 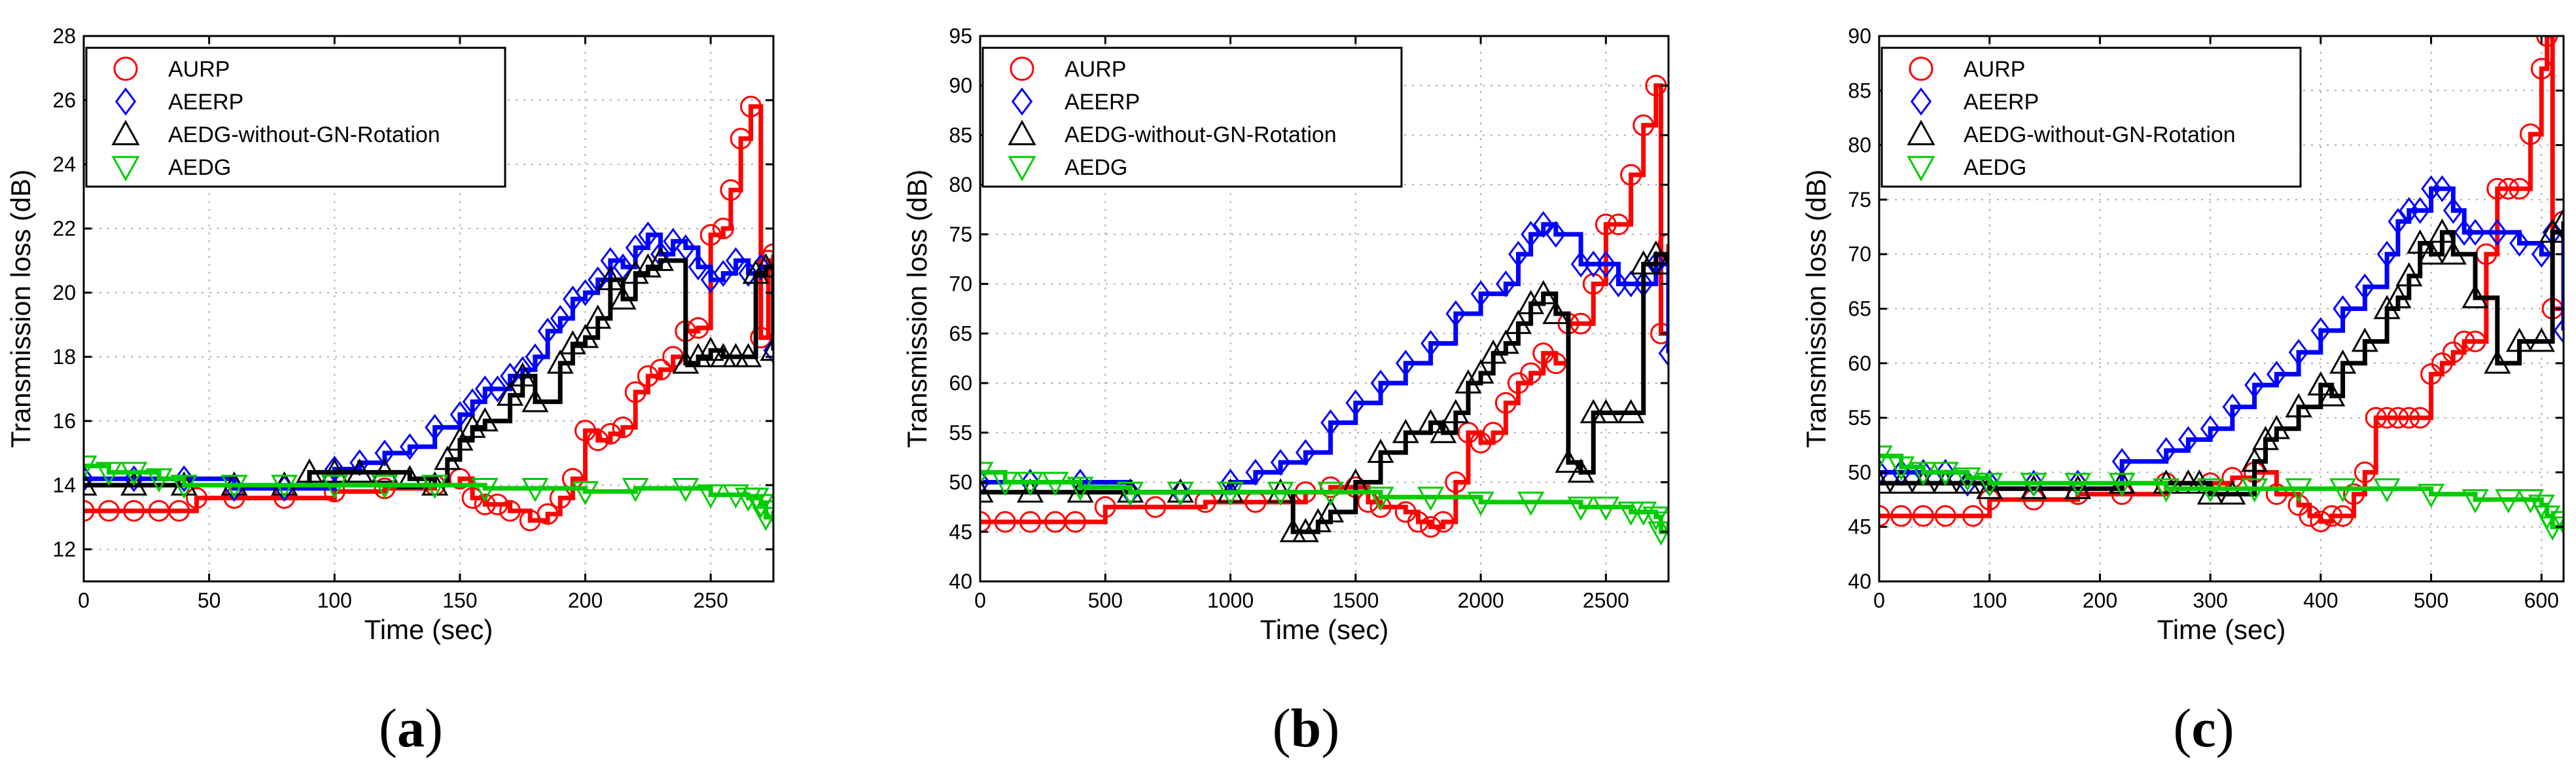 I want to click on legend-label-c: AURP, so click(x=1994, y=69).